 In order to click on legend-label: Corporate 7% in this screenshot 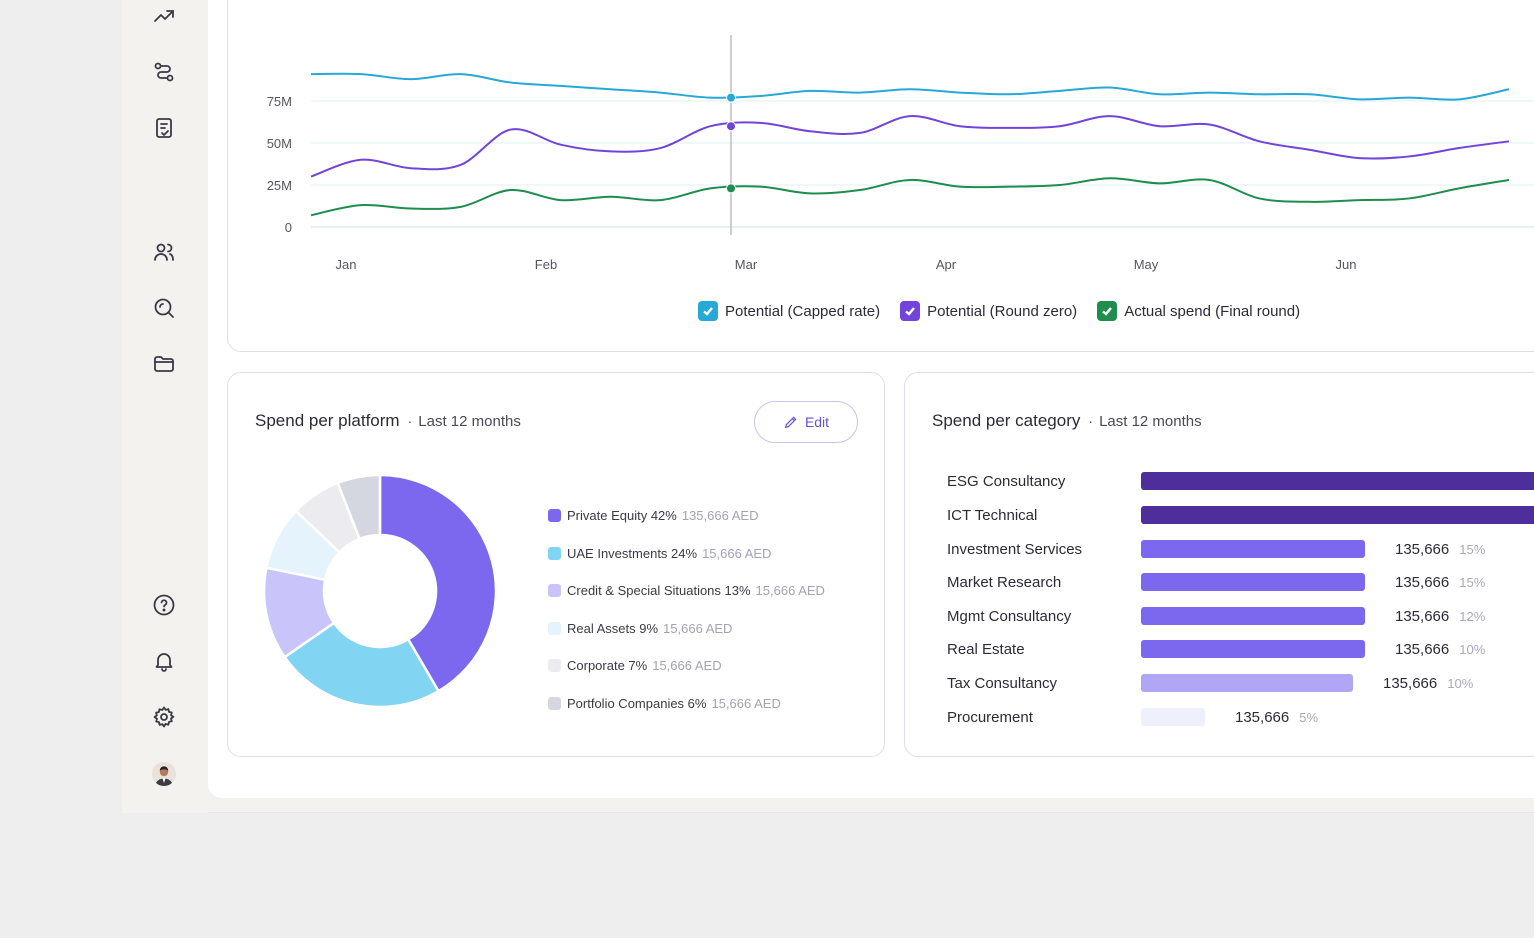, I will do `click(607, 666)`.